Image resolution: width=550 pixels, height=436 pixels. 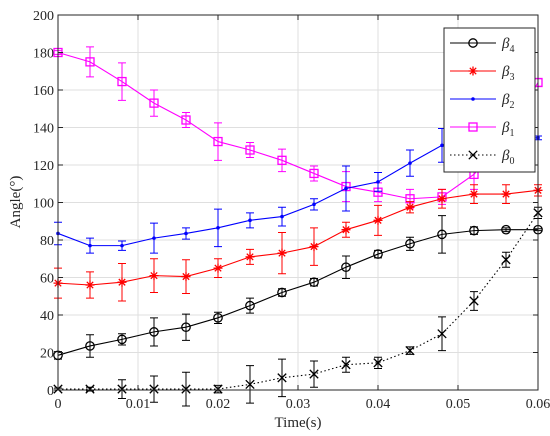 I want to click on legend-item-2-label: β2, so click(x=507, y=101).